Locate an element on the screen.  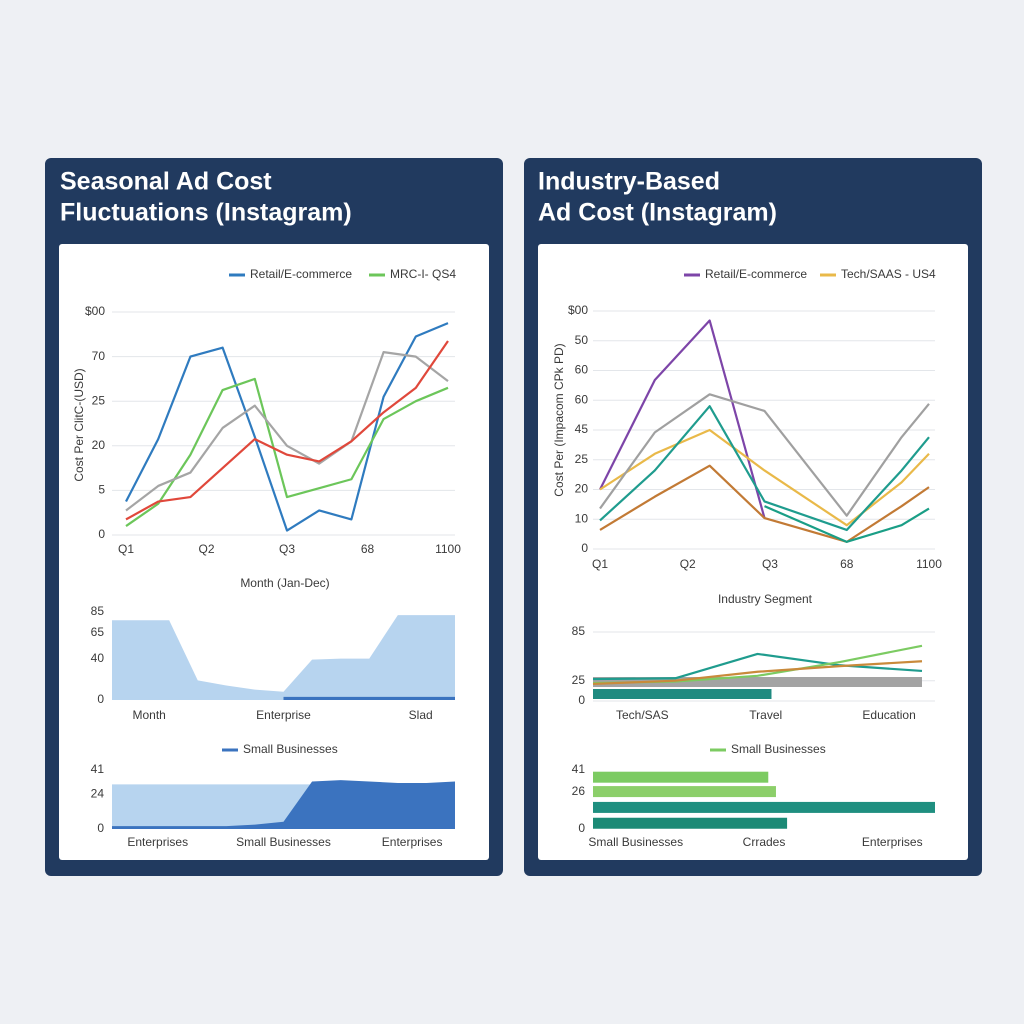
y-tick-label: 5 is located at coordinates (101, 490).